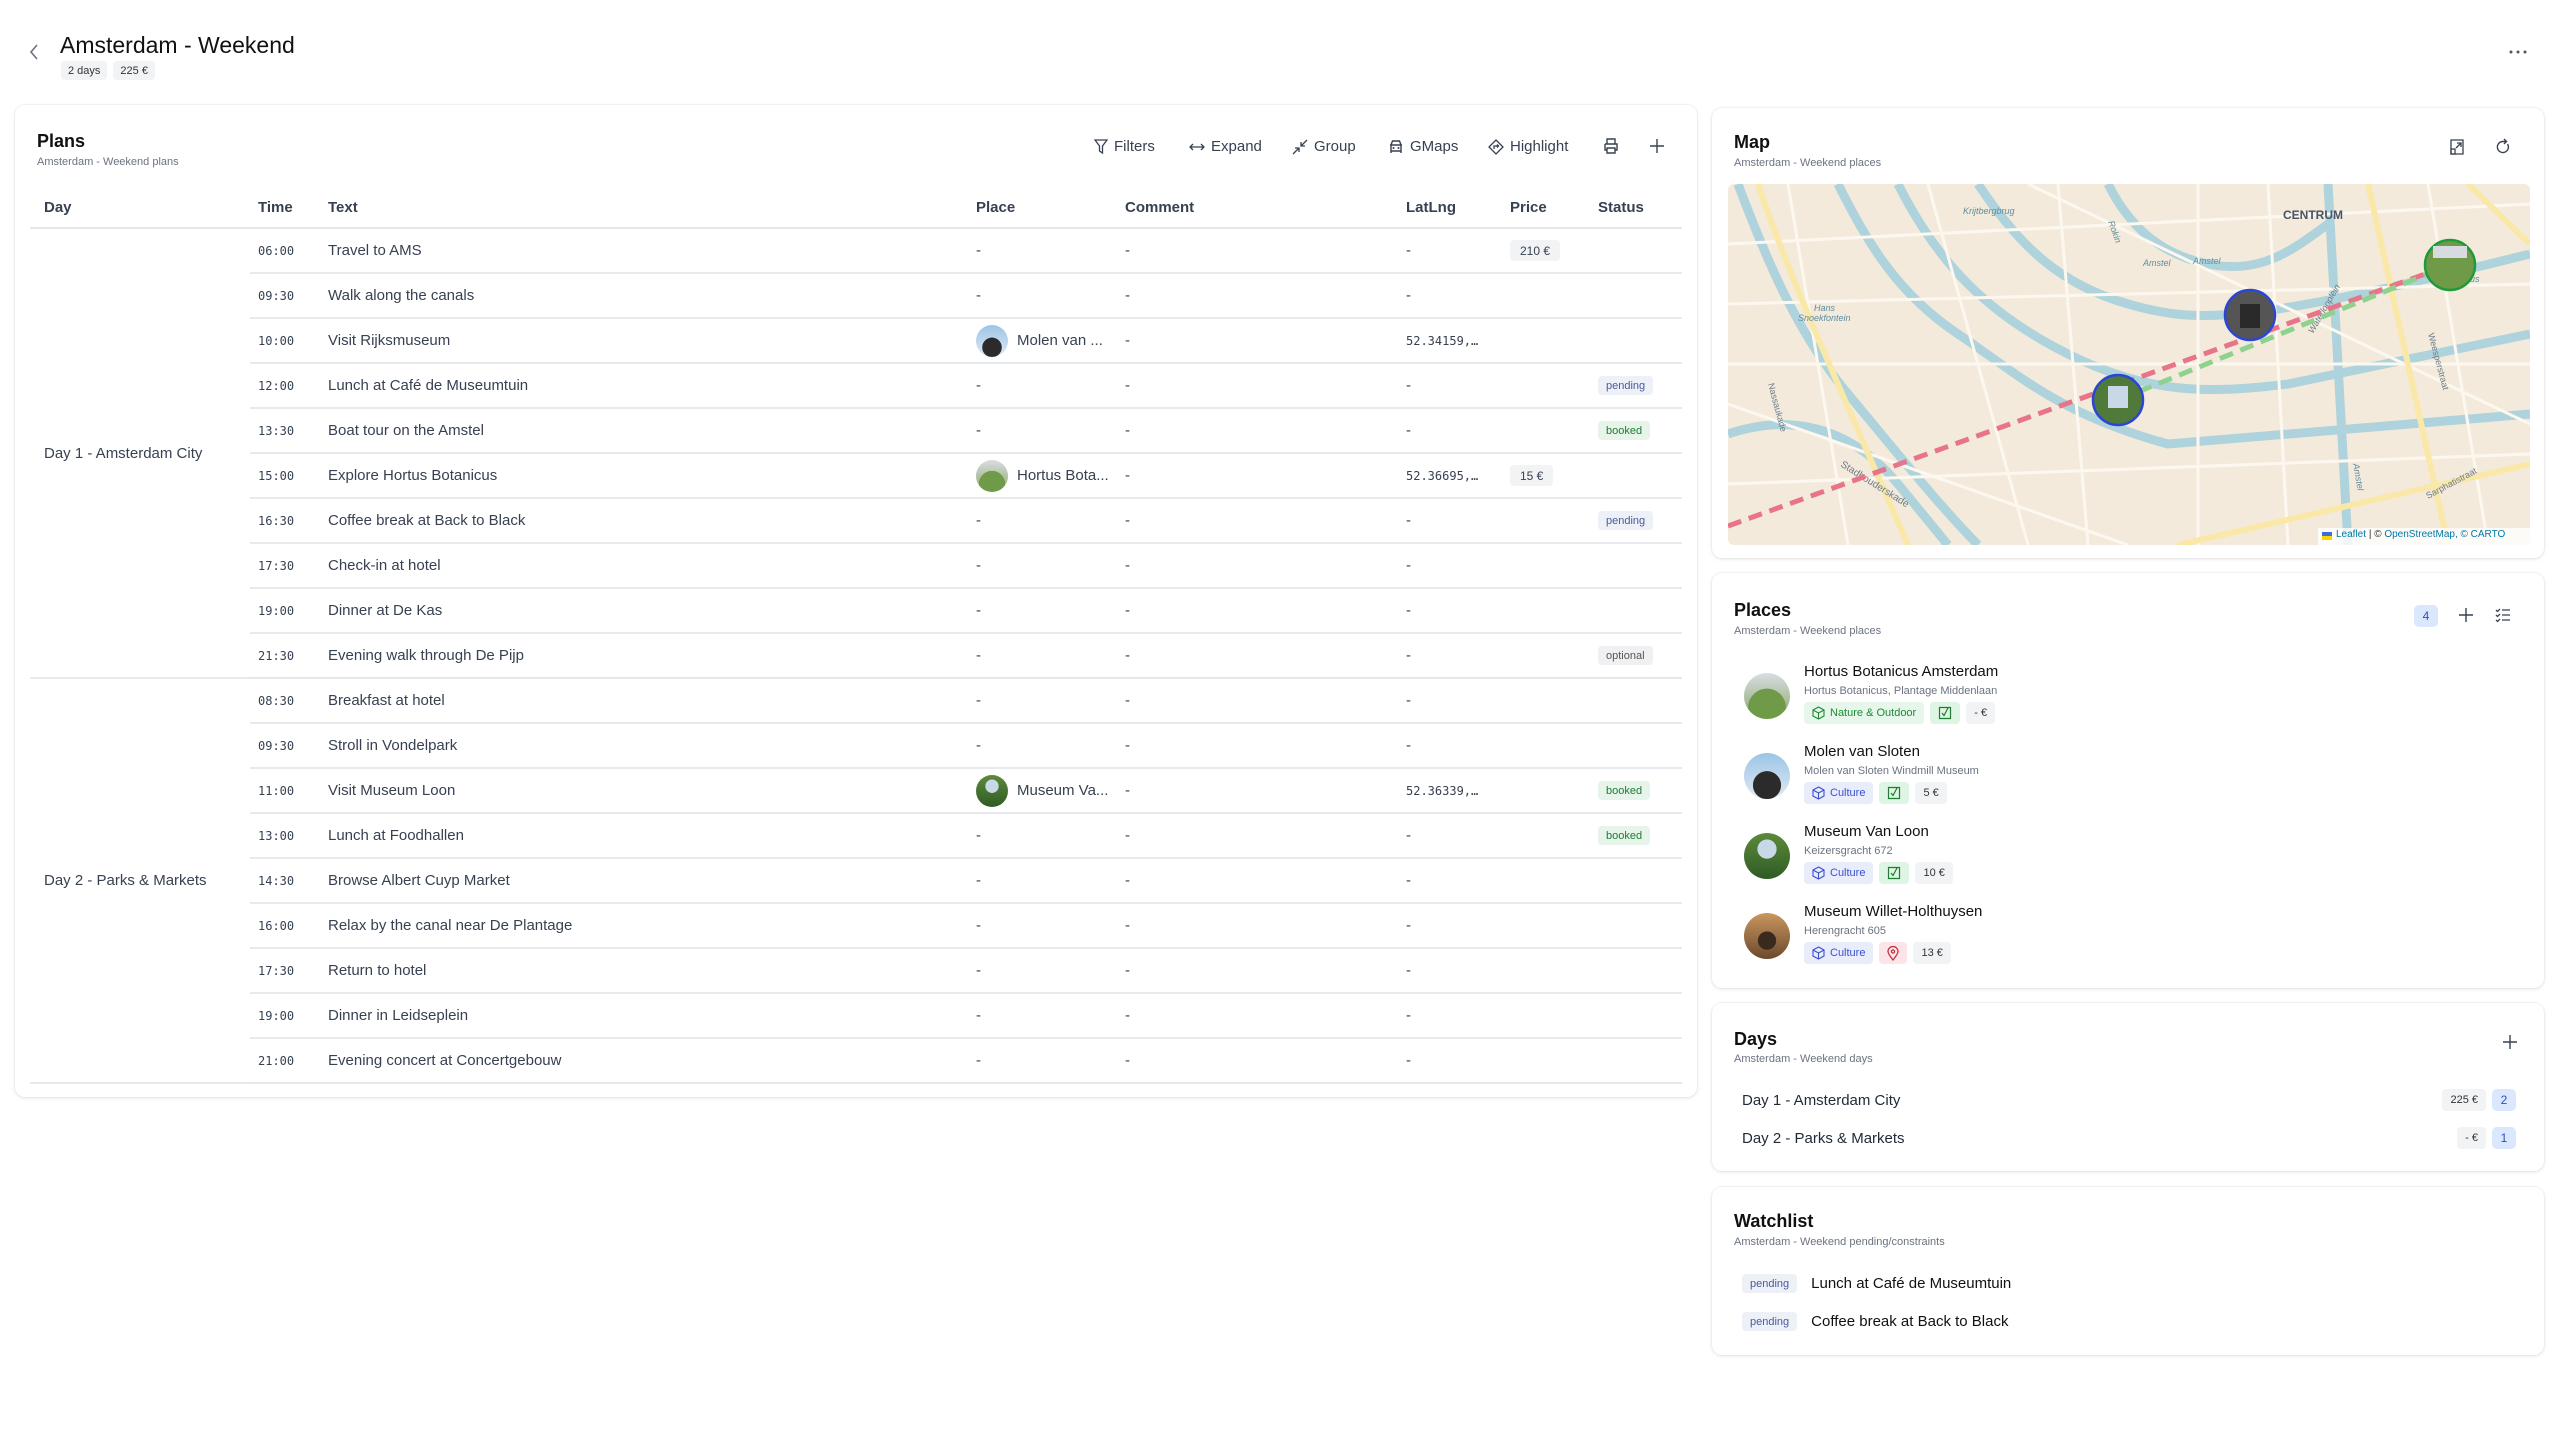 This screenshot has width=2560, height=1440. I want to click on text-cell: Browse Albert Cuyp Market, so click(644, 881).